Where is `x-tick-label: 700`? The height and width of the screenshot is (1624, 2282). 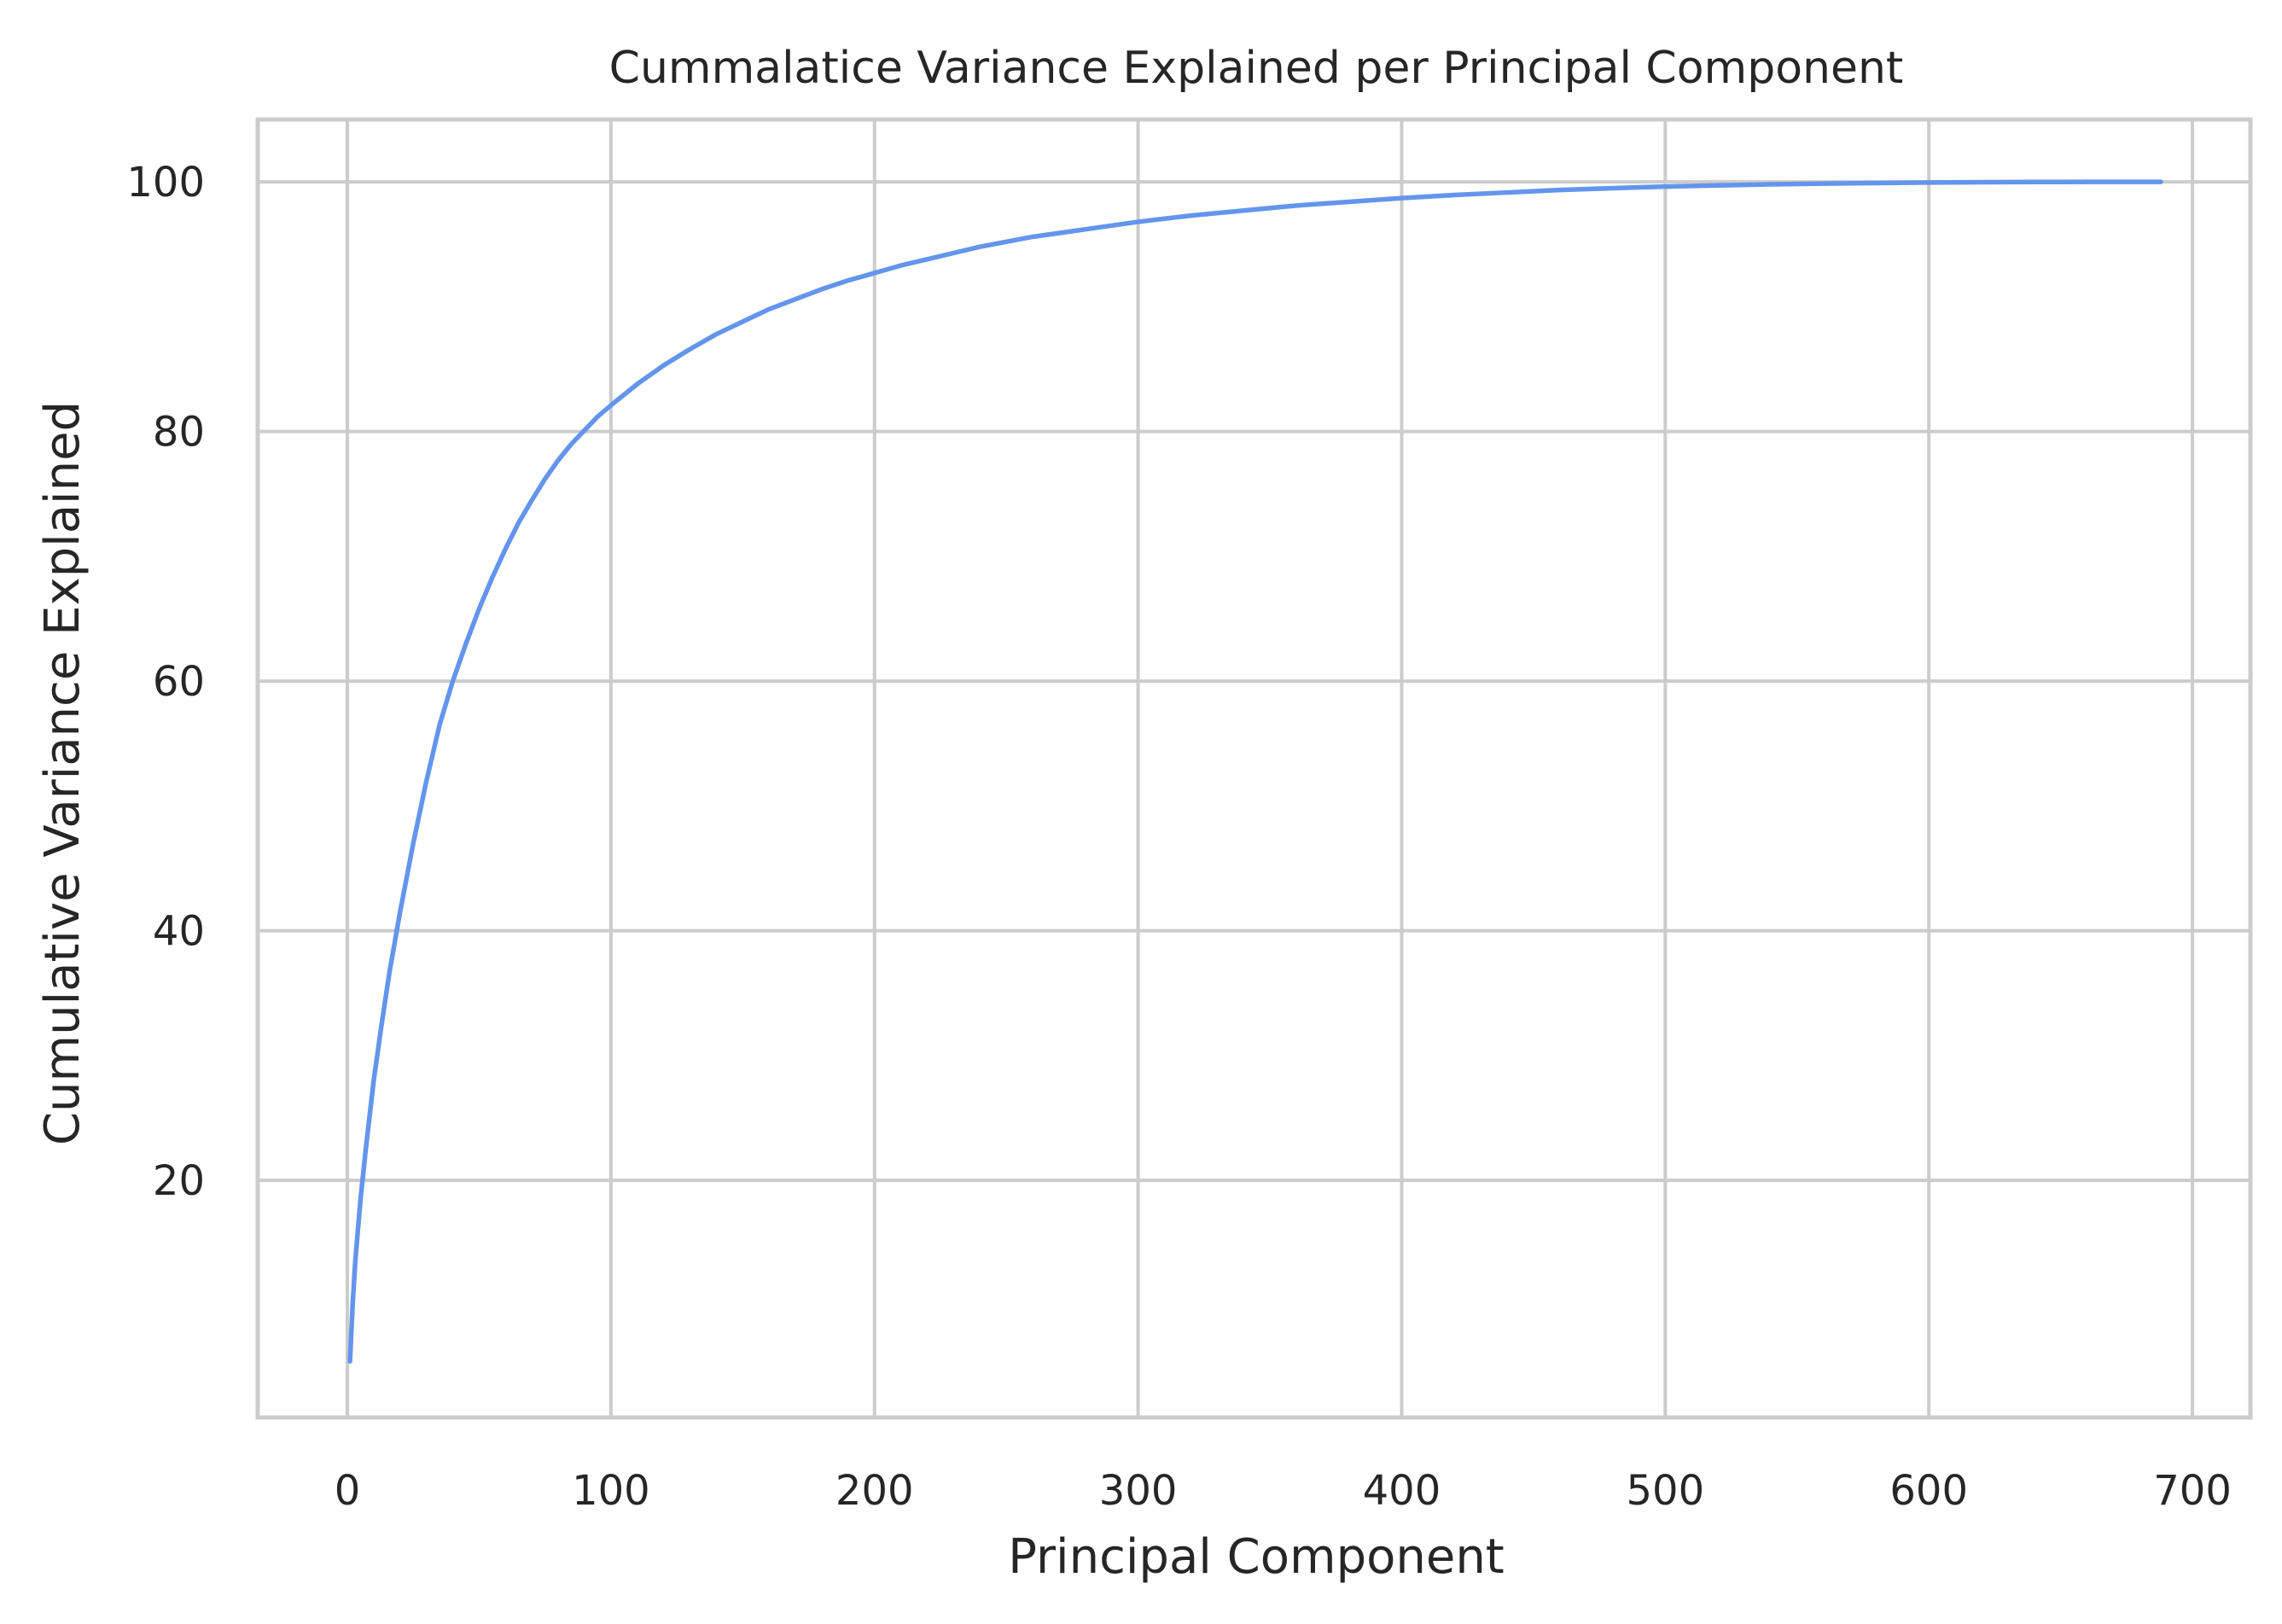
x-tick-label: 700 is located at coordinates (2192, 1491).